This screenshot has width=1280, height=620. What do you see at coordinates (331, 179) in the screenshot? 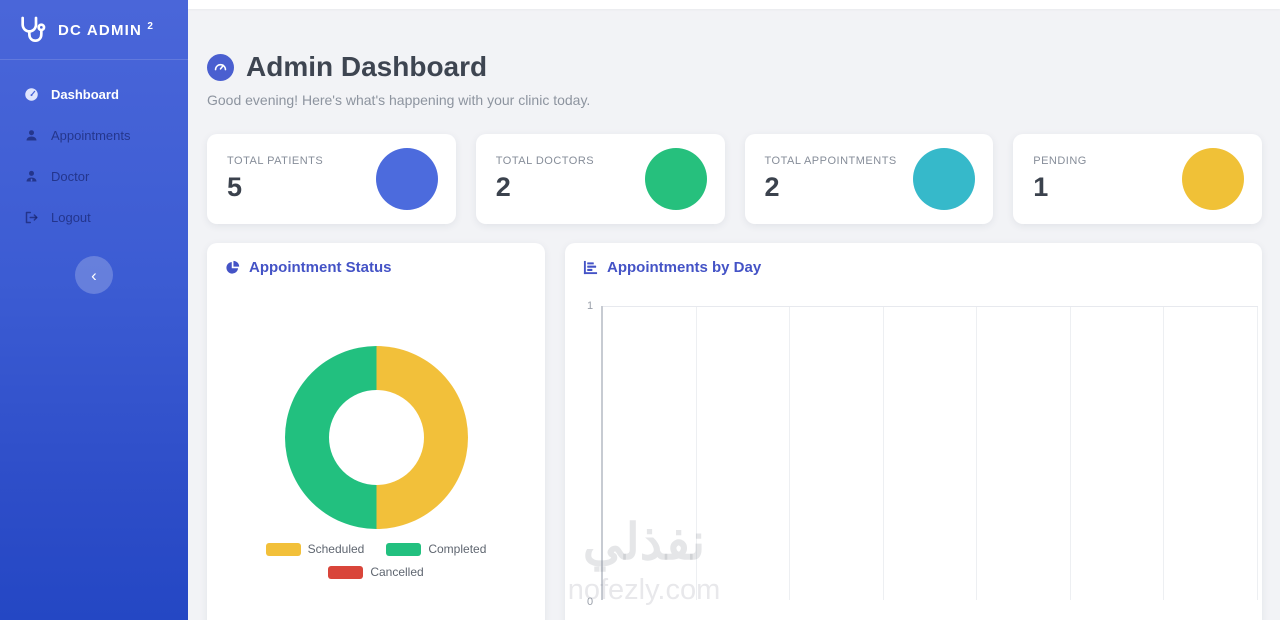
I see `stat-card-total-patients: TOTAL PATIENTS 5` at bounding box center [331, 179].